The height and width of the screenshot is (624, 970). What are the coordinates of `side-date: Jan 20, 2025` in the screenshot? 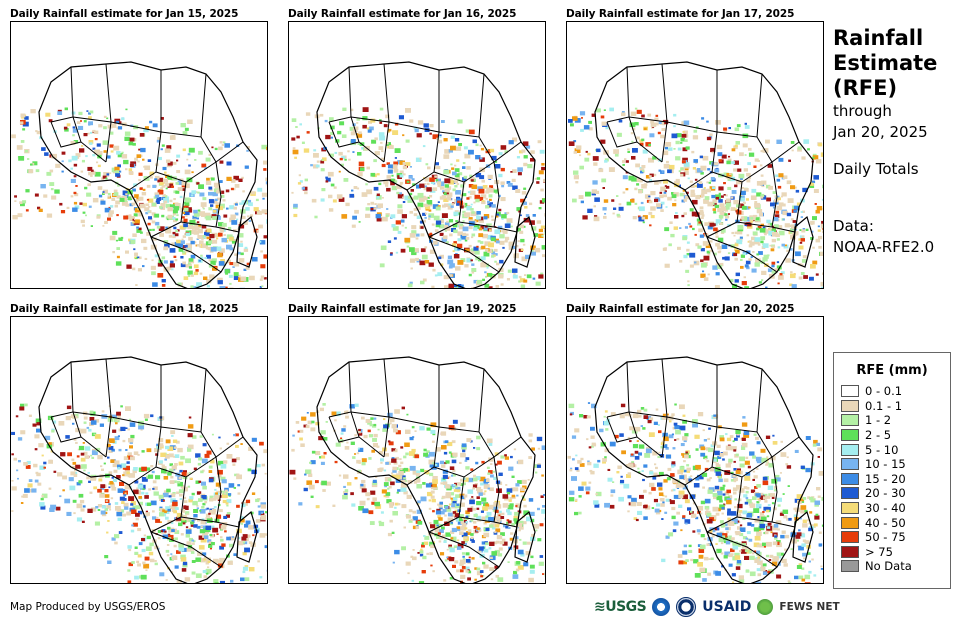 It's located at (880, 132).